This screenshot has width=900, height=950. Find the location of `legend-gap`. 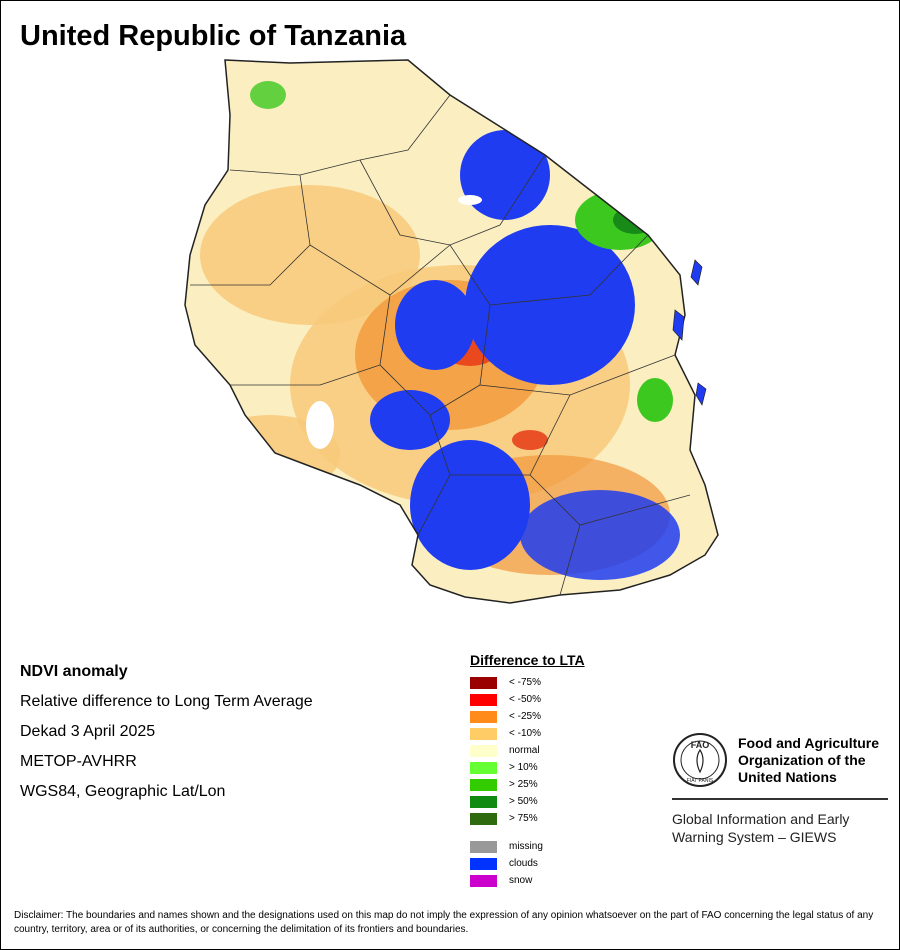

legend-gap is located at coordinates (527, 832).